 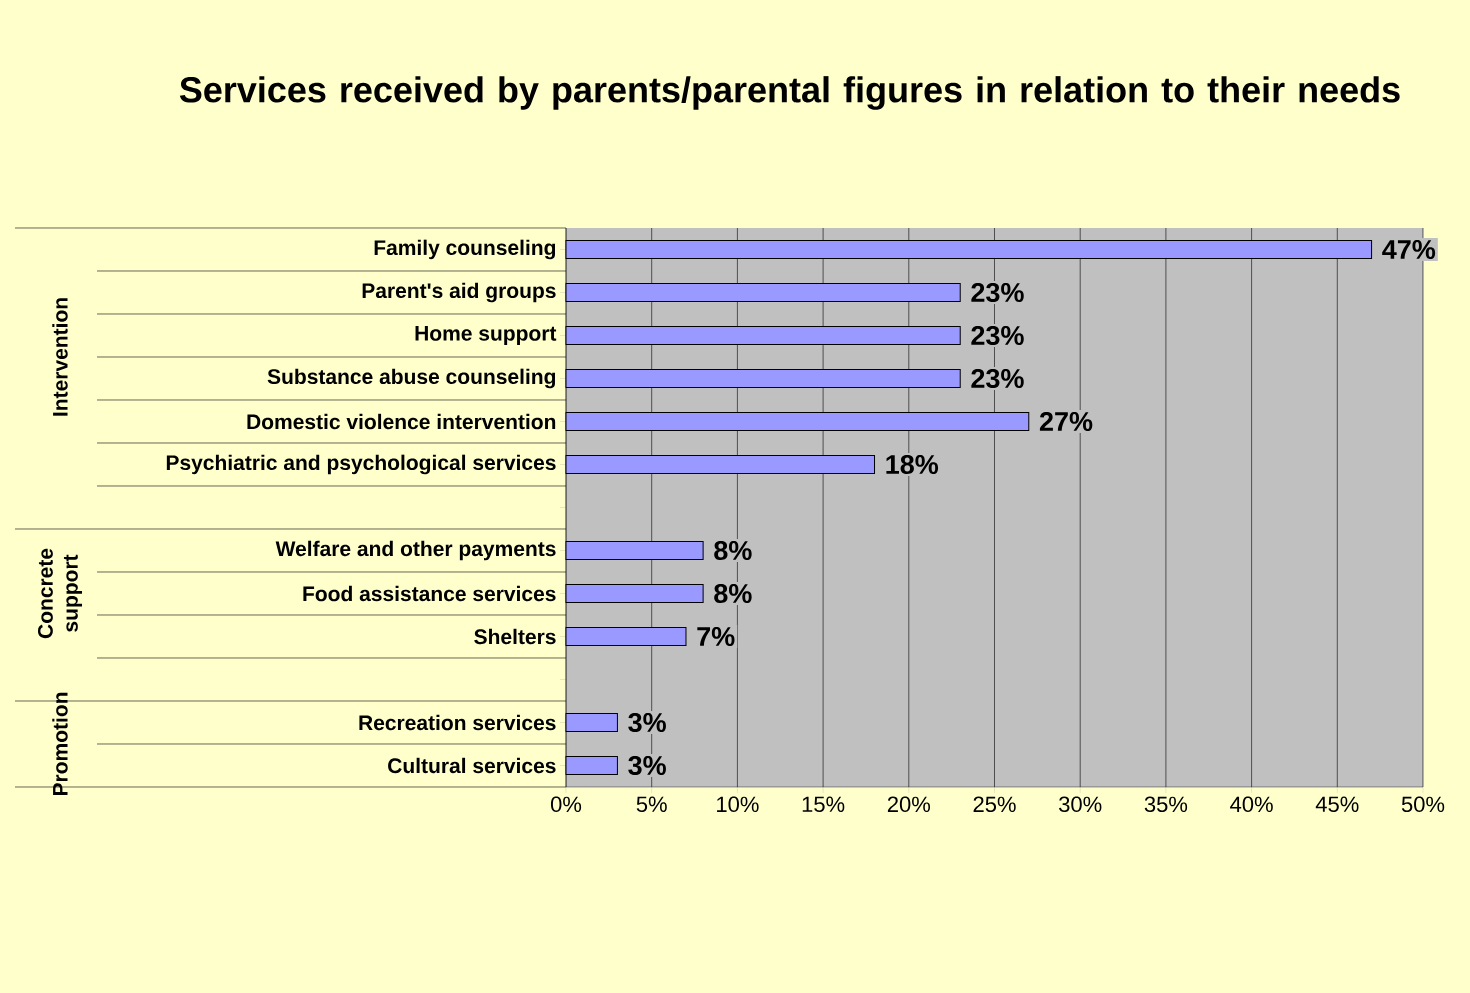 What do you see at coordinates (457, 722) in the screenshot?
I see `y-tick-label: Recreation services` at bounding box center [457, 722].